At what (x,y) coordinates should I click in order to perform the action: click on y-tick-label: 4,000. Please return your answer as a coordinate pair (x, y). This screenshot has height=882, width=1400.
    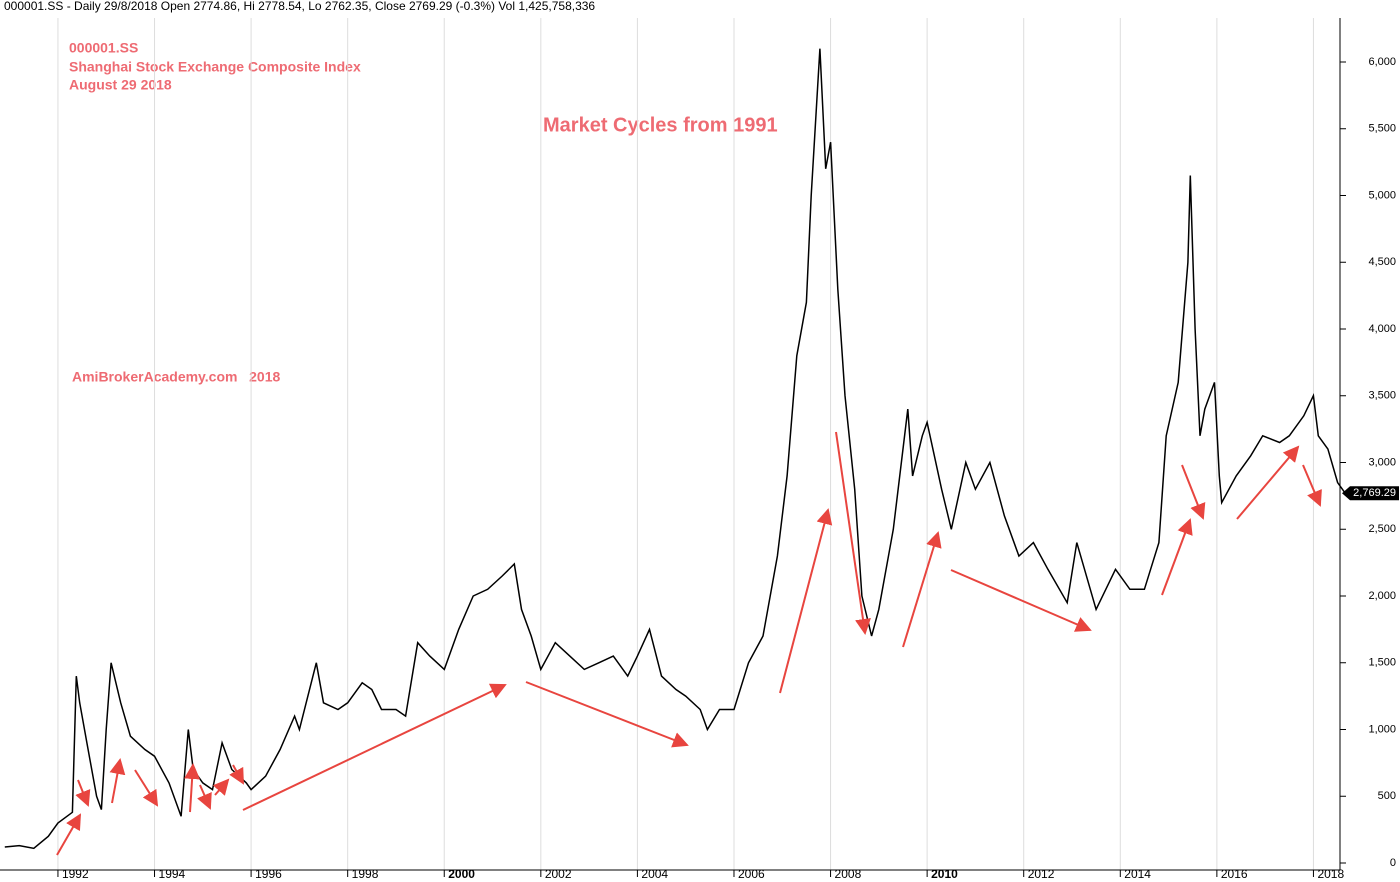
    Looking at the image, I should click on (1382, 329).